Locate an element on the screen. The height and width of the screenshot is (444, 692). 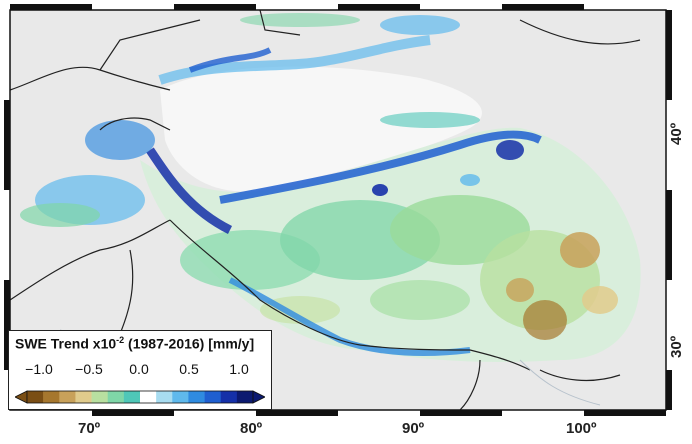
lon-label-80: 80º is located at coordinates (251, 428).